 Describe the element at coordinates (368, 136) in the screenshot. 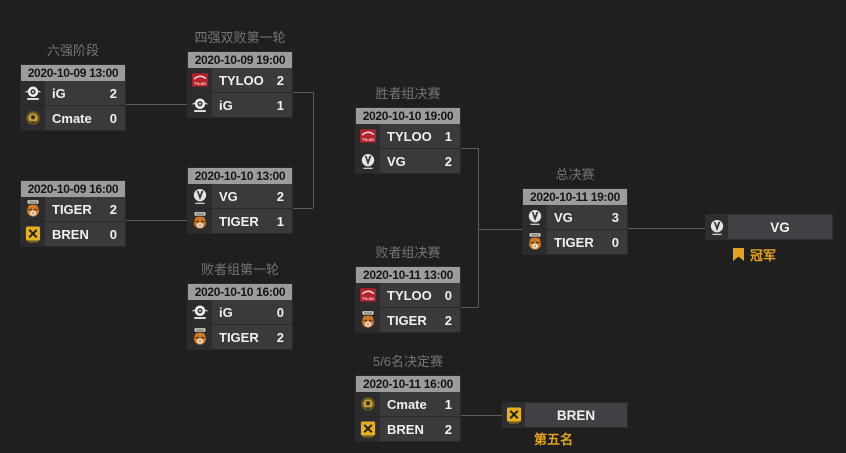

I see `tyloo-logo-icon` at that location.